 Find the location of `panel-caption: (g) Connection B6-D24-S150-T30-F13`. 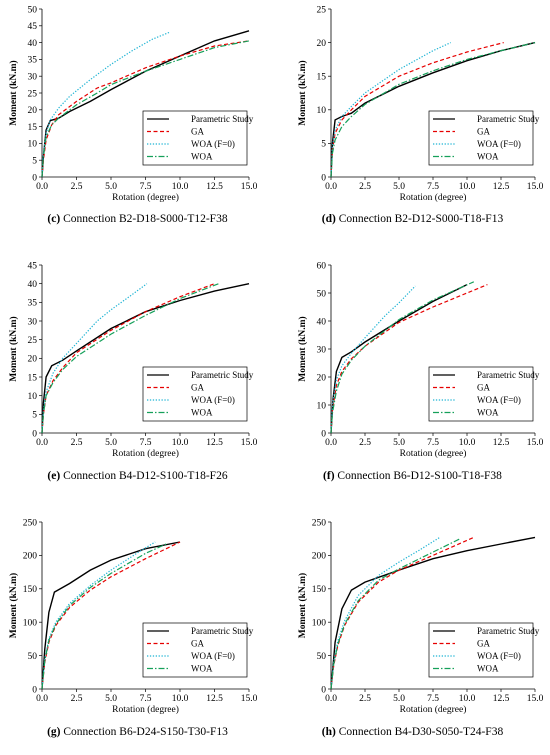

panel-caption: (g) Connection B6-D24-S150-T30-F13 is located at coordinates (137, 732).